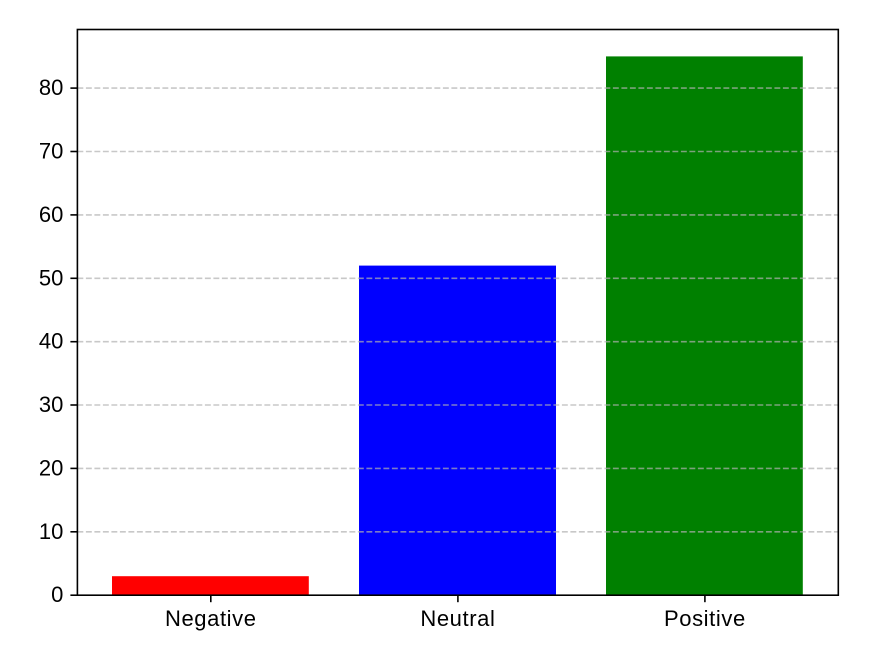 The image size is (890, 652). What do you see at coordinates (57, 594) in the screenshot?
I see `svg-text: 0` at bounding box center [57, 594].